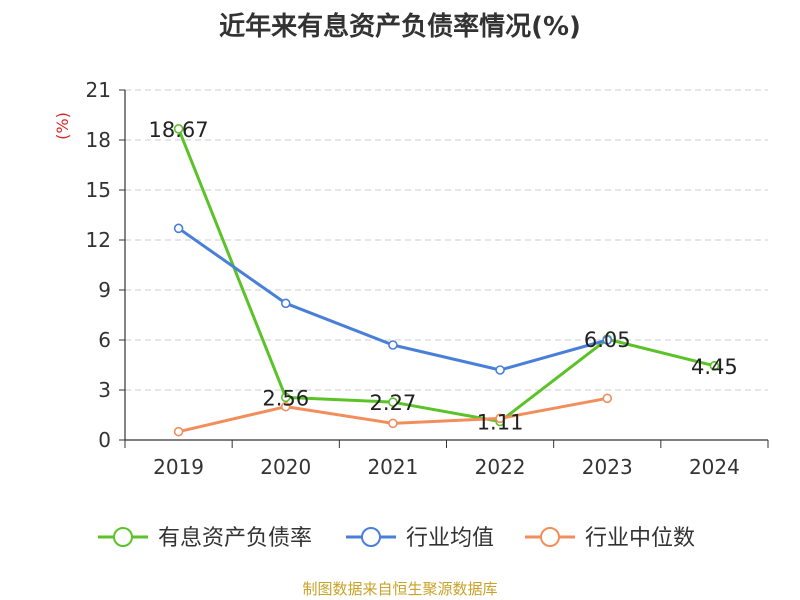 This screenshot has height=600, width=800. I want to click on y-tick-label: 3, so click(104, 390).